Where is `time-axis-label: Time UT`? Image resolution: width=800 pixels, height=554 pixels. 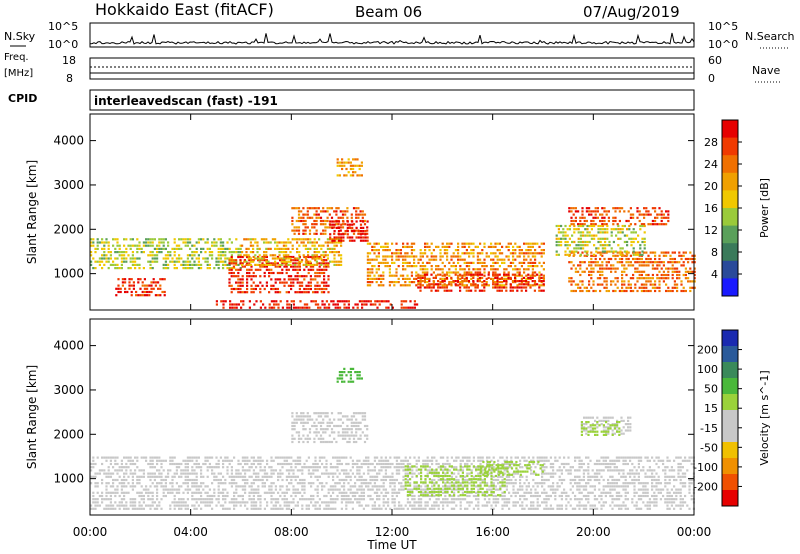 time-axis-label: Time UT is located at coordinates (391, 545).